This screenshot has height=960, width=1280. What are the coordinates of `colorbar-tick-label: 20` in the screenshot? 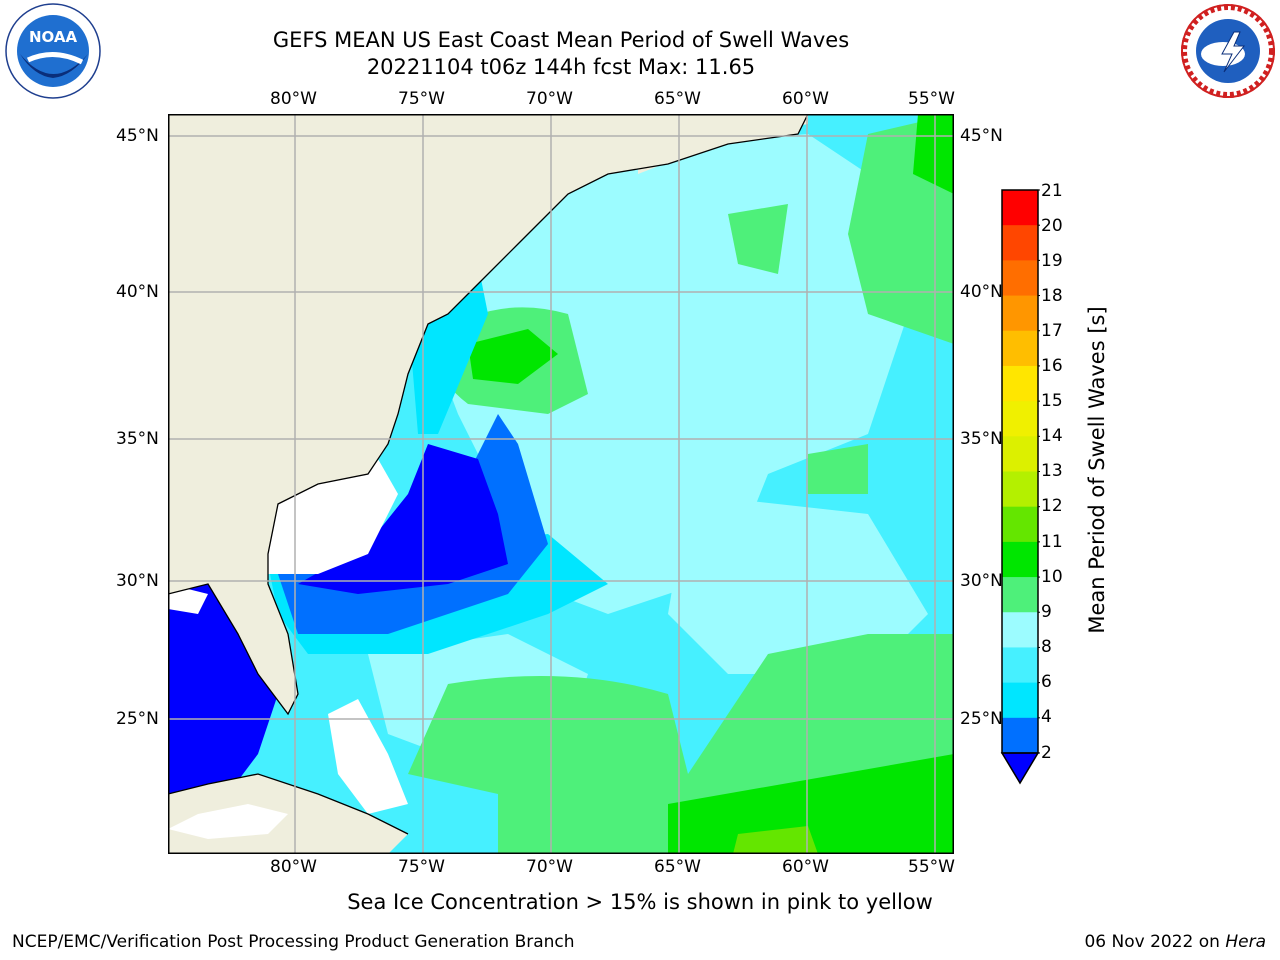 It's located at (1052, 226).